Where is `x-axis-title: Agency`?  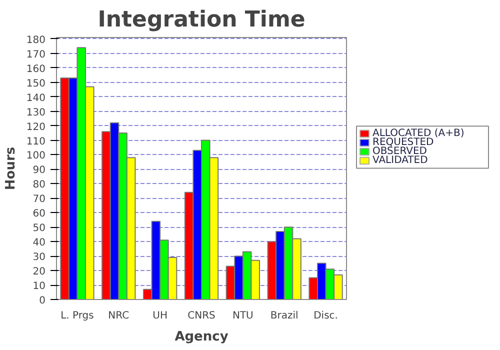
x-axis-title: Agency is located at coordinates (201, 337).